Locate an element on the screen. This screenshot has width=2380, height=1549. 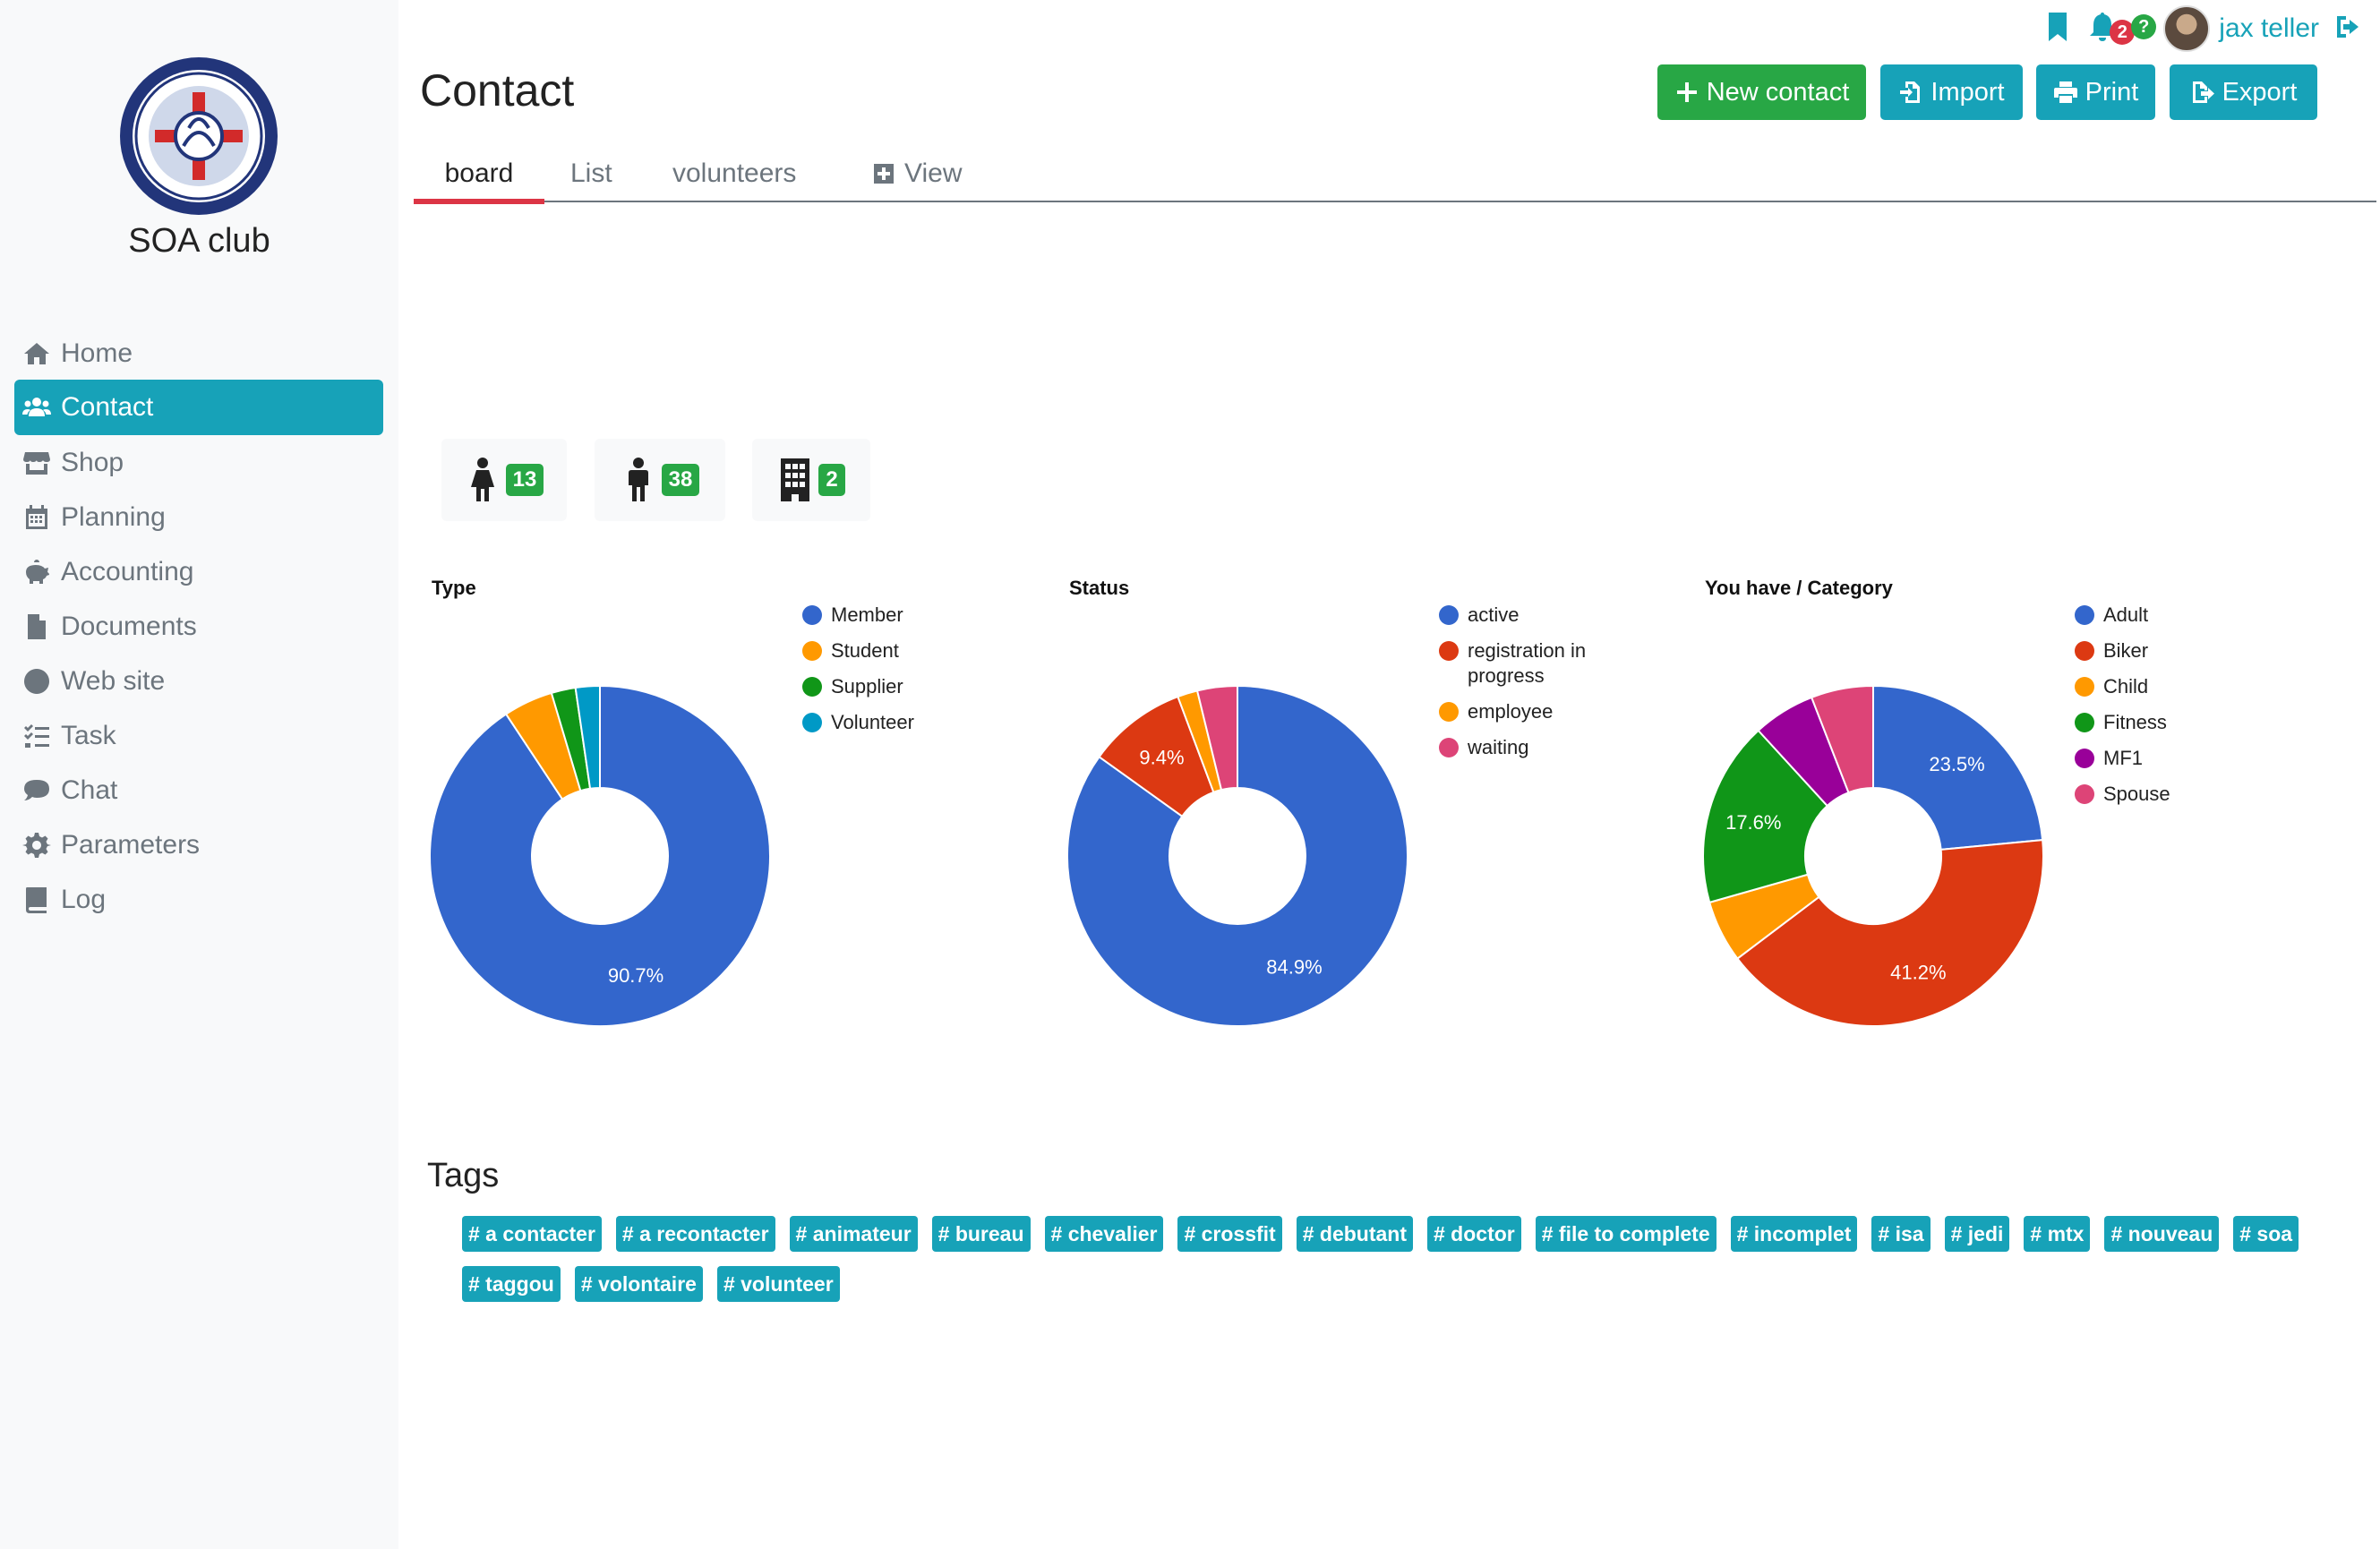
notifications: 2 ? is located at coordinates (2122, 29).